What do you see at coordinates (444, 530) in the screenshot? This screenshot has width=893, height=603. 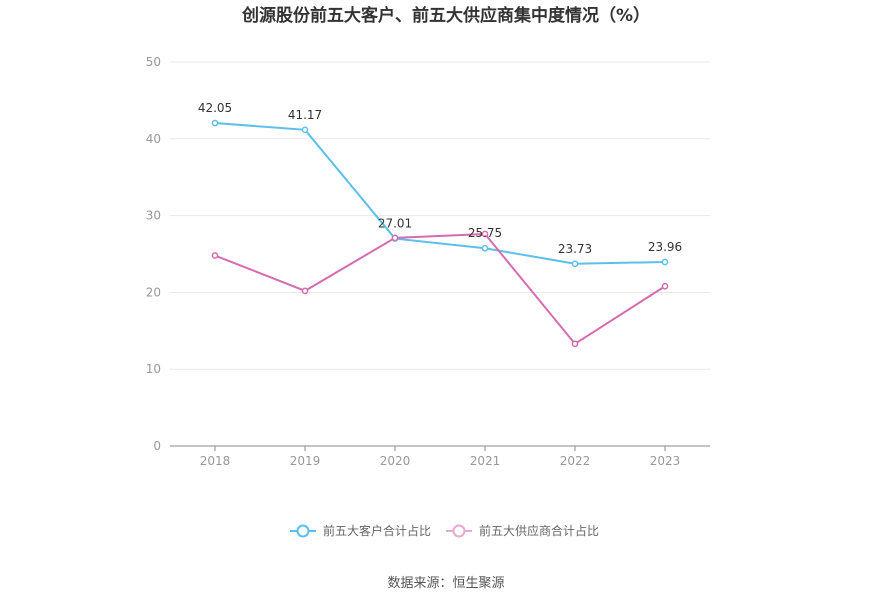 I see `legend: 前五大客户合计占比 前五大供应商合计占比` at bounding box center [444, 530].